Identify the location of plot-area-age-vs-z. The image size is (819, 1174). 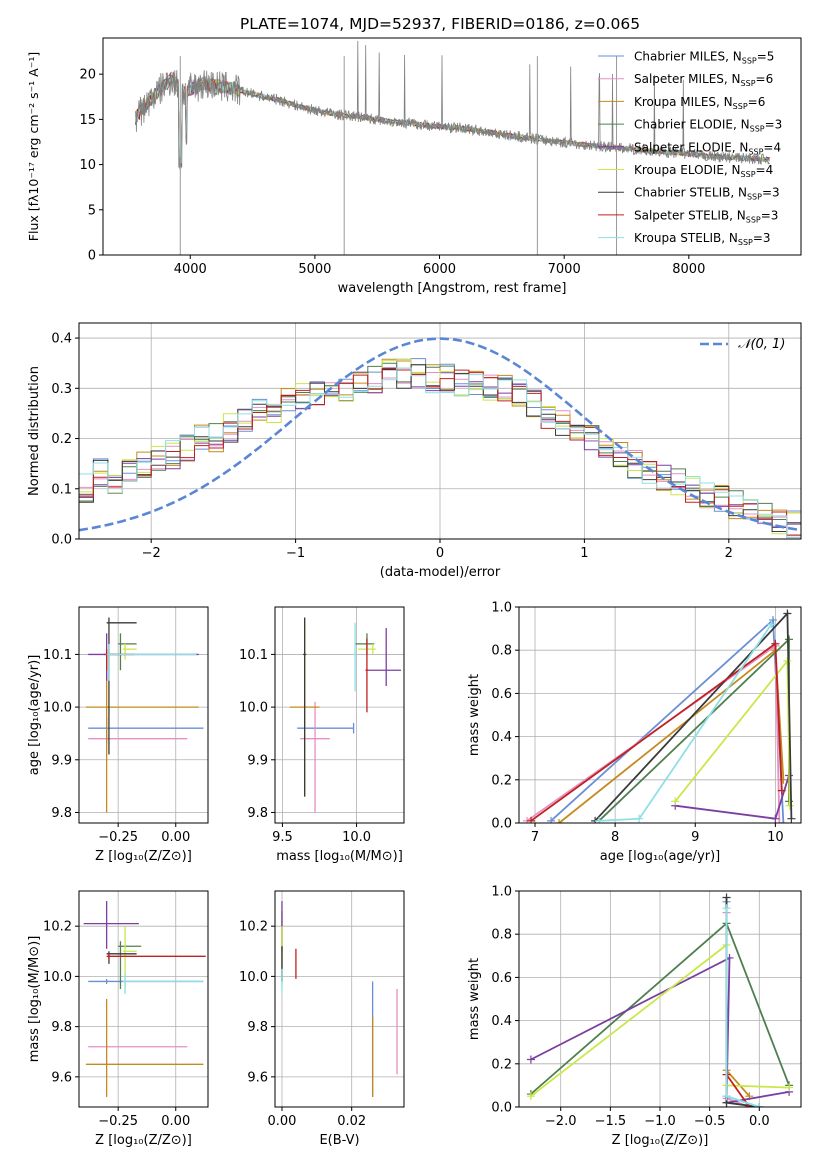
(144, 715).